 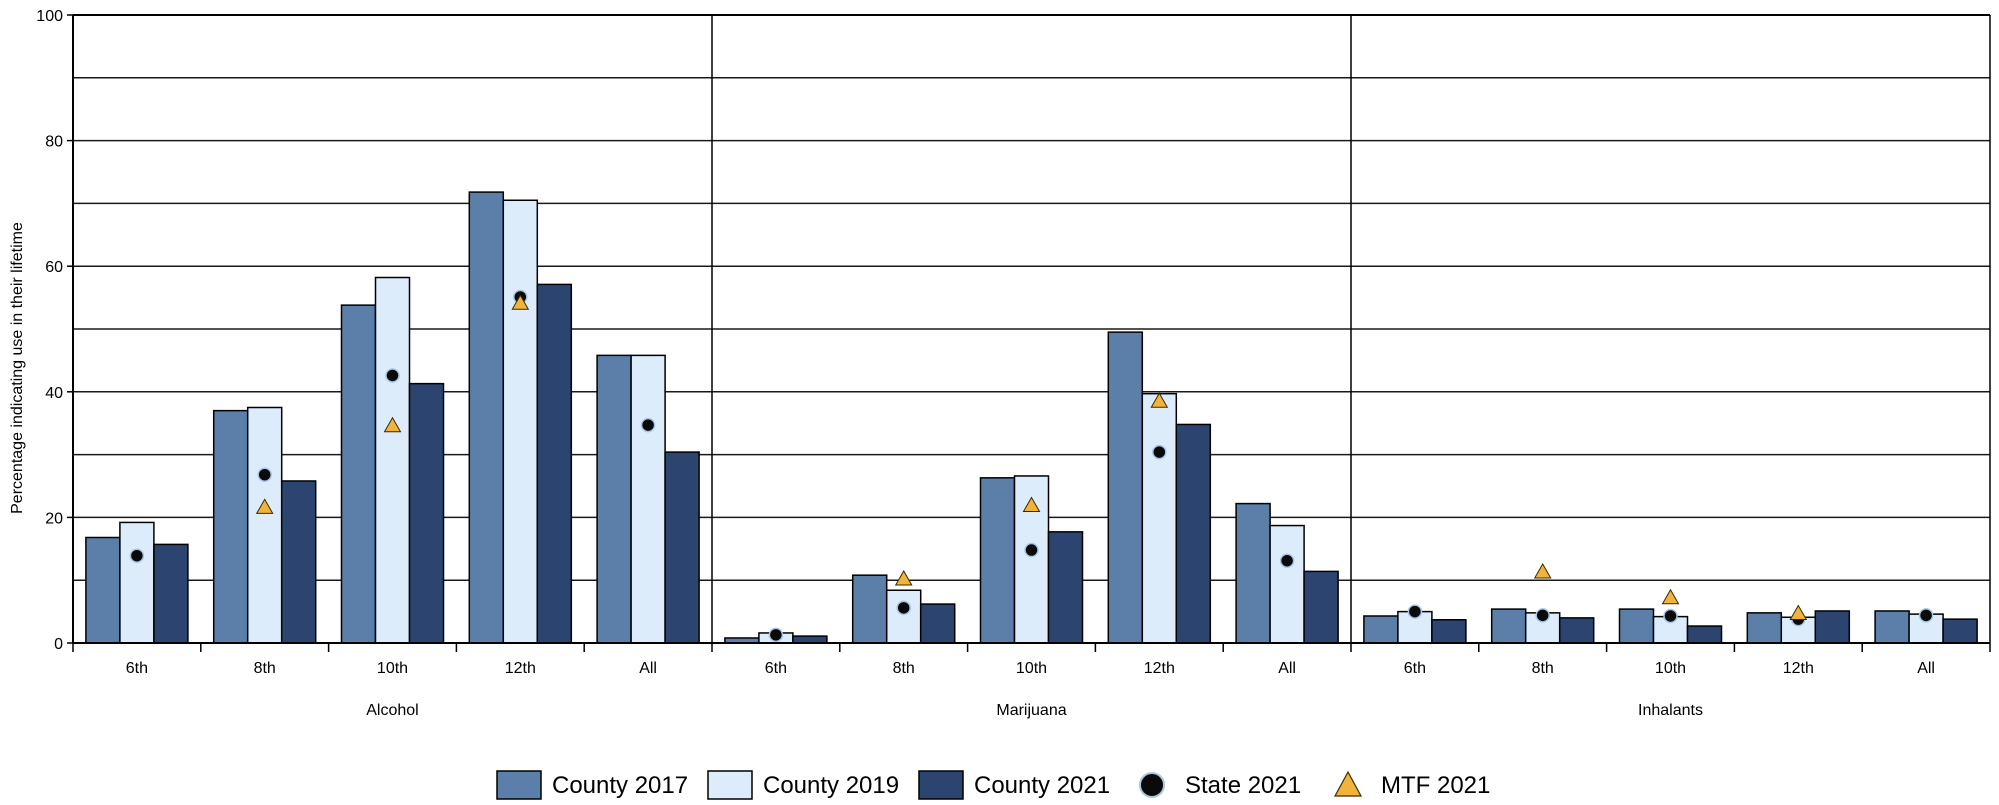 What do you see at coordinates (519, 785) in the screenshot?
I see `legend-swatch-county-2017` at bounding box center [519, 785].